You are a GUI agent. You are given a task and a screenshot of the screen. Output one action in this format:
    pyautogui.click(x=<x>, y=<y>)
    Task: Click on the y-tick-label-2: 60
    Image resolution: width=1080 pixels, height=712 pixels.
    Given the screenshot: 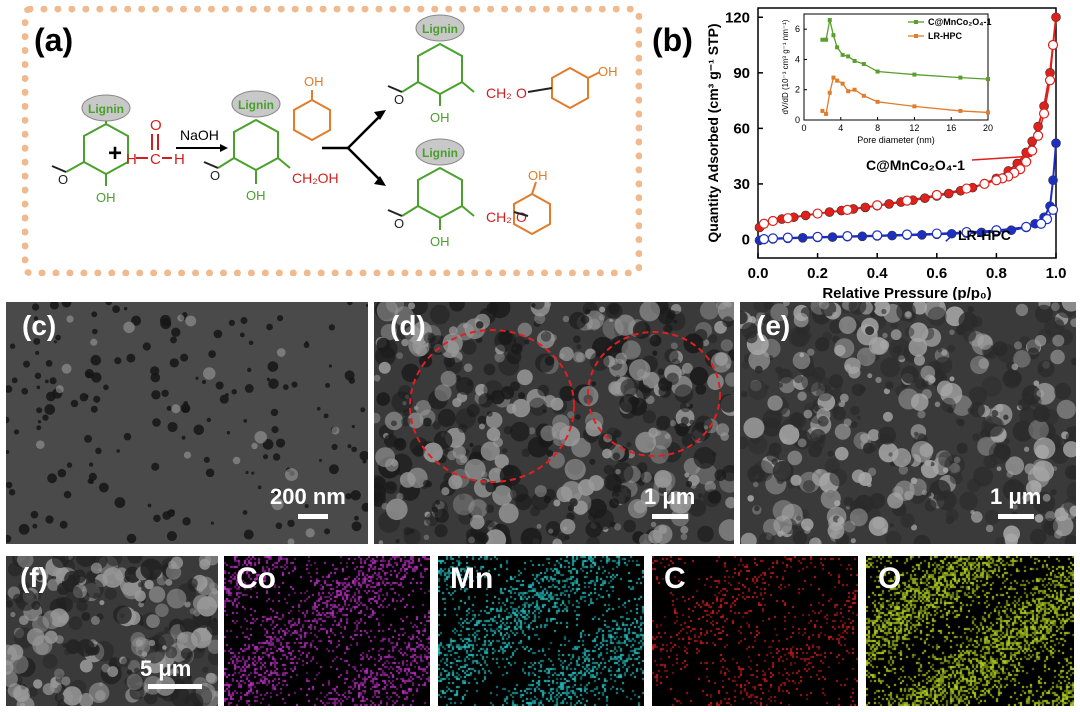 What is the action you would take?
    pyautogui.click(x=741, y=128)
    